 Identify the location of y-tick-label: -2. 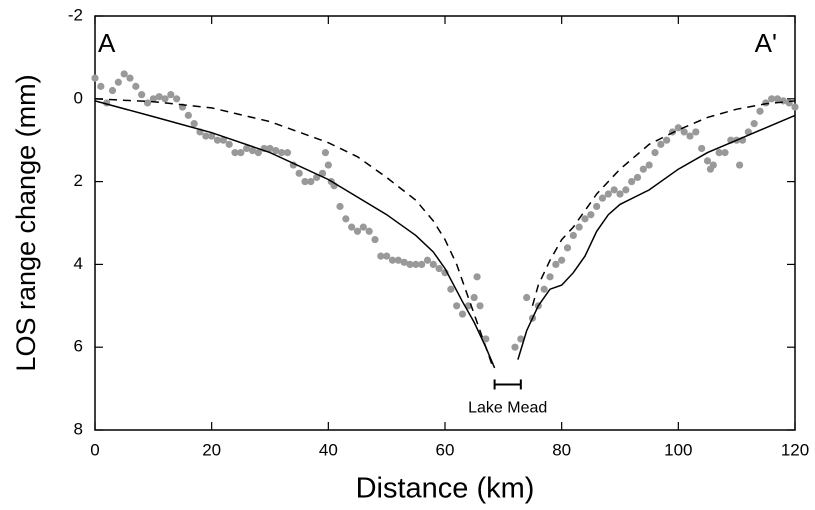
(75, 14).